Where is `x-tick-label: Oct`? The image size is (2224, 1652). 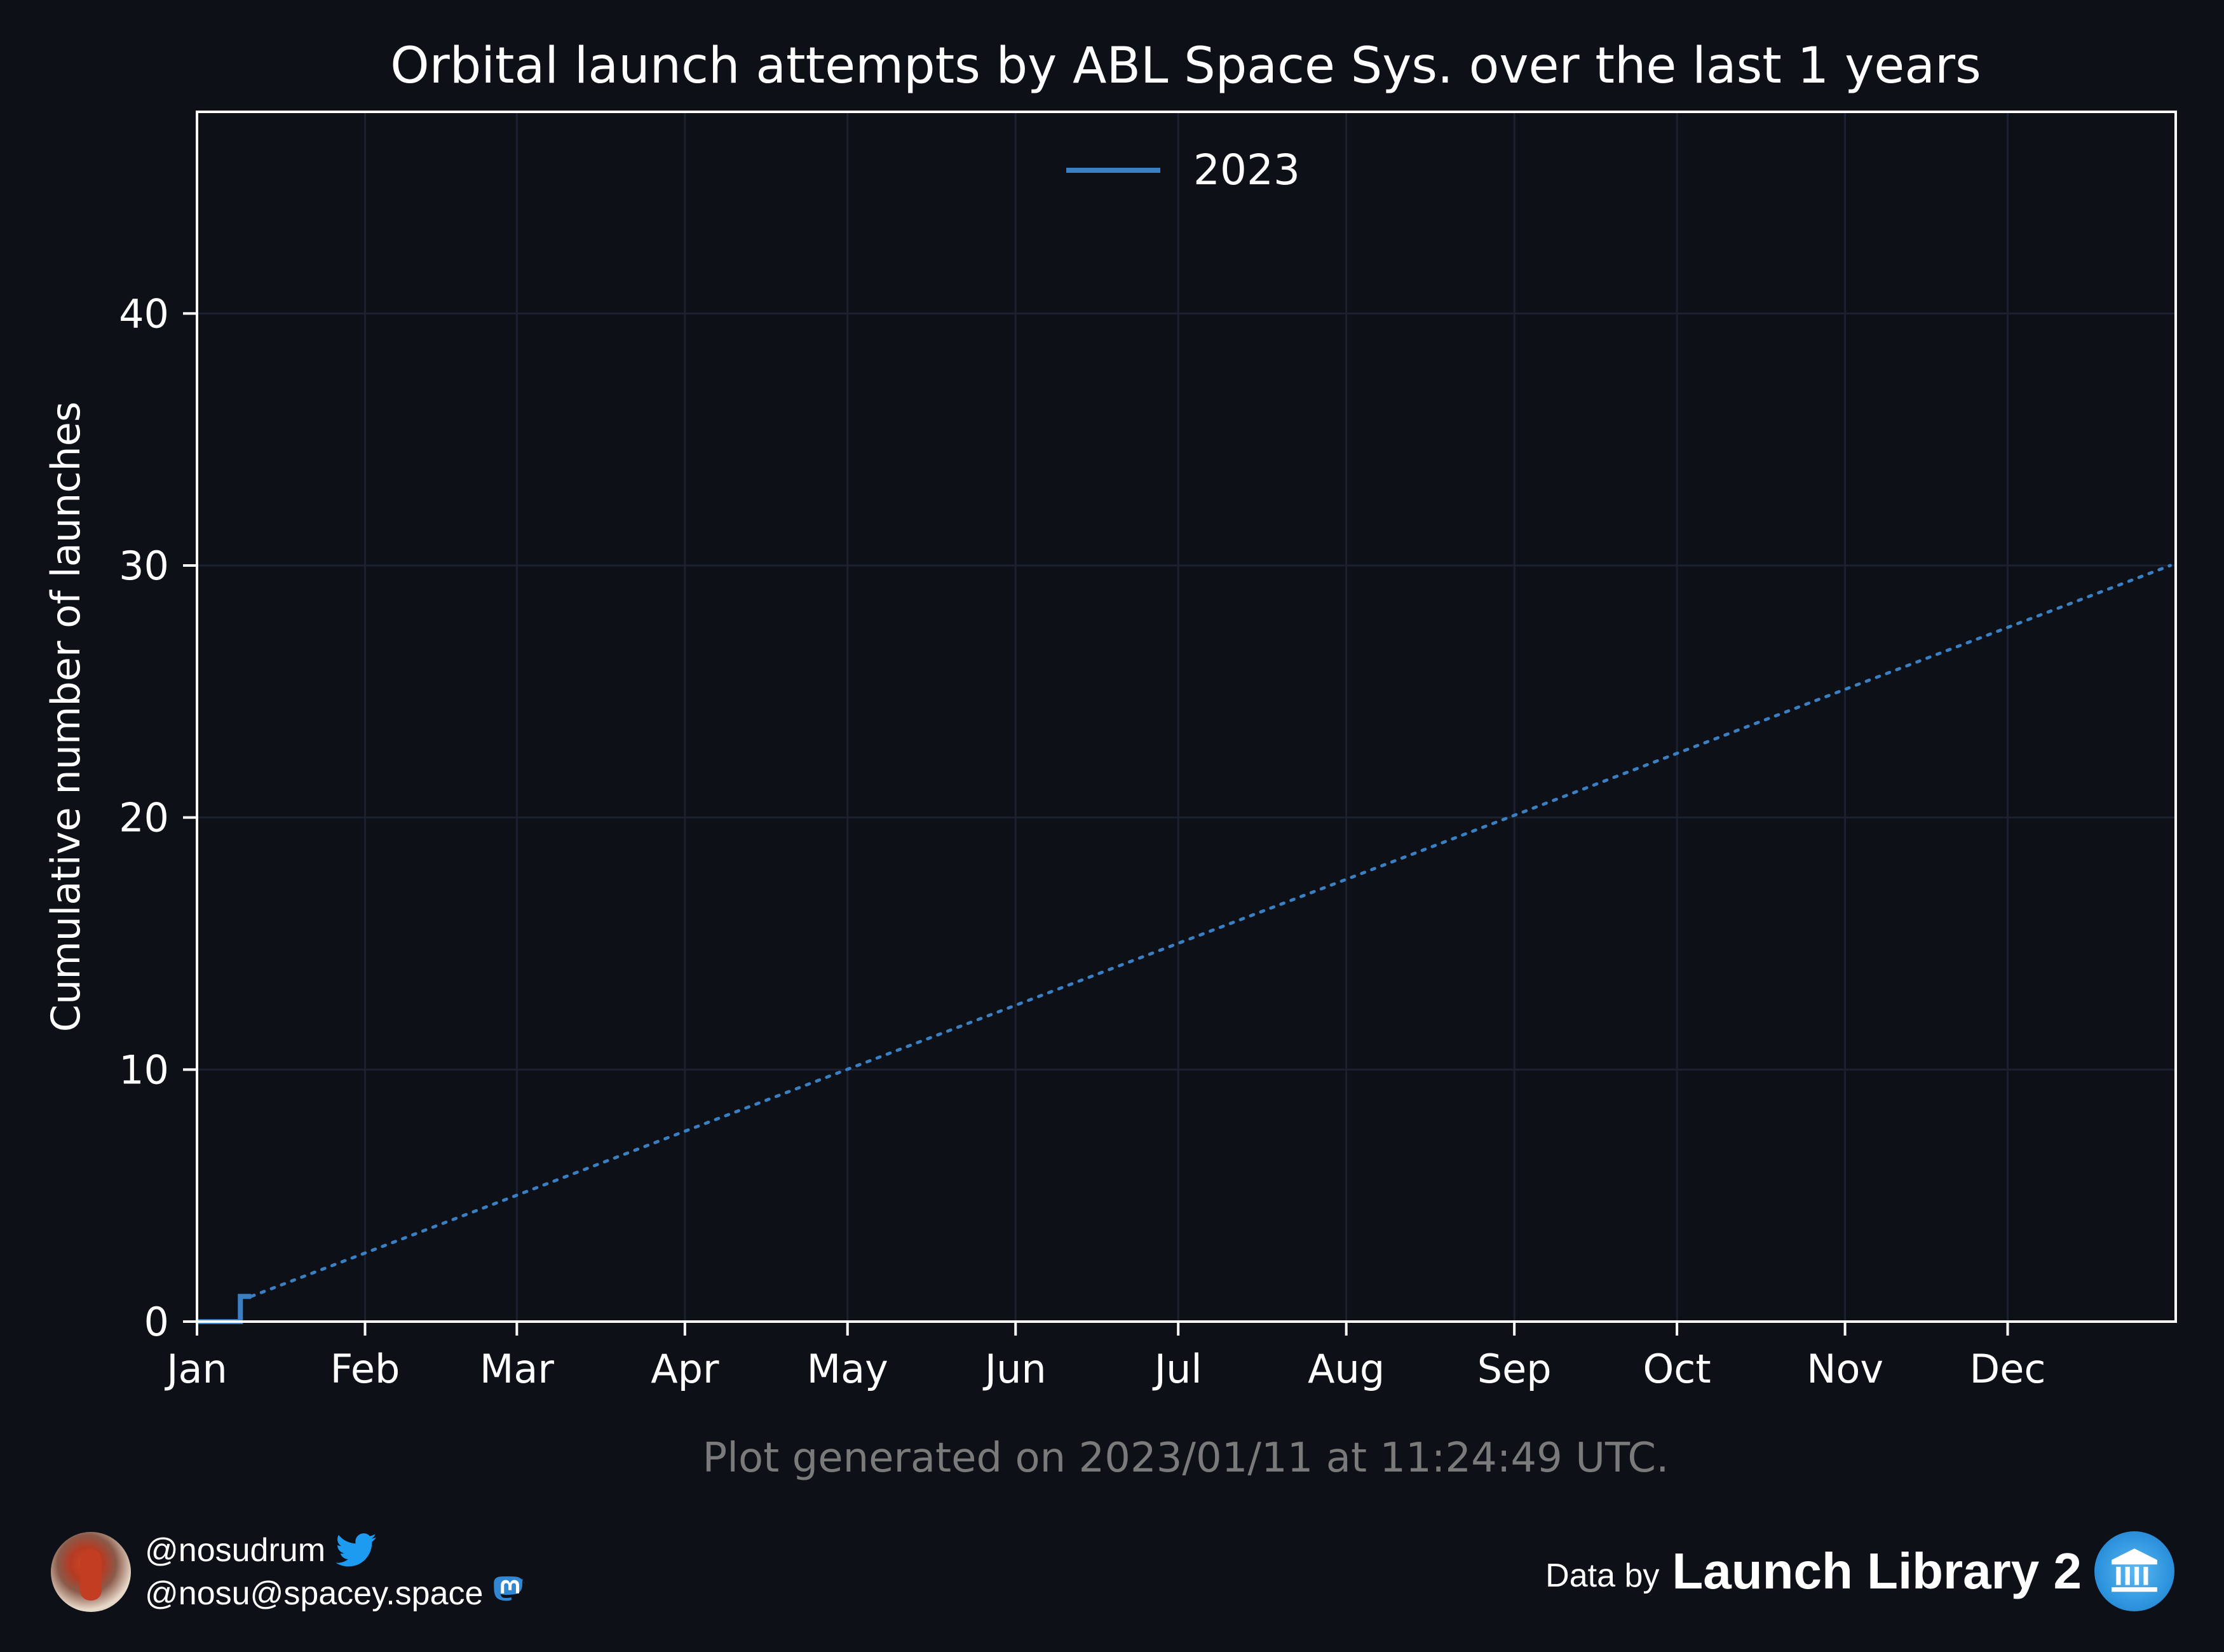 x-tick-label: Oct is located at coordinates (1677, 1369).